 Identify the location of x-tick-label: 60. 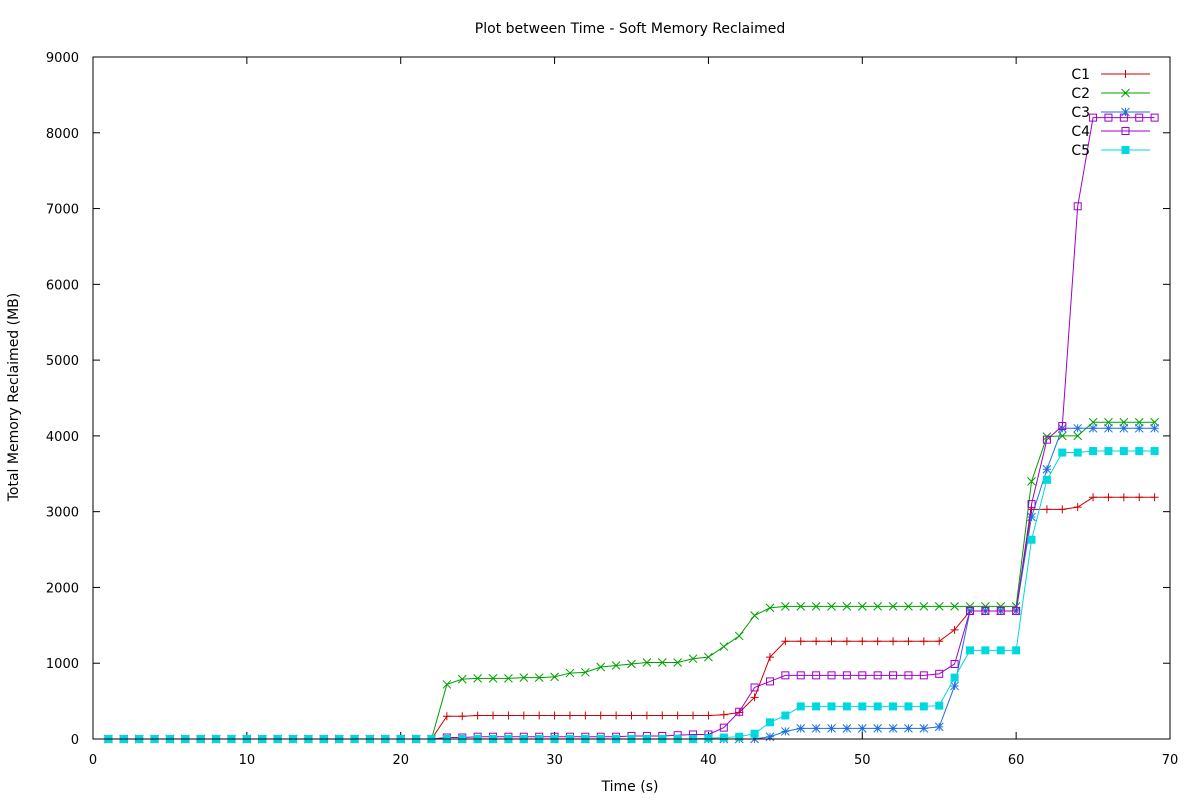
(1016, 760).